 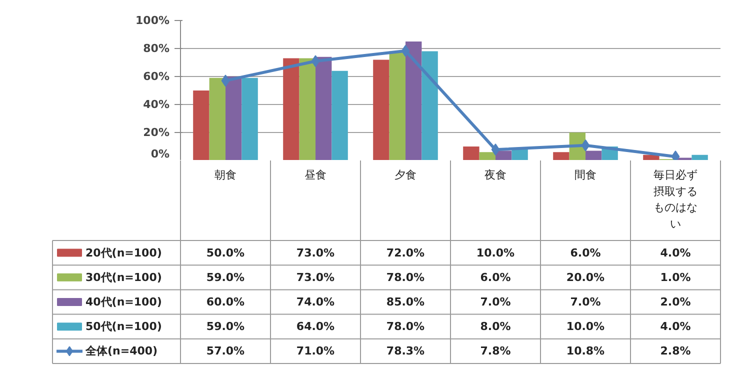 I want to click on legend-label: 50代(n=100), so click(x=124, y=327).